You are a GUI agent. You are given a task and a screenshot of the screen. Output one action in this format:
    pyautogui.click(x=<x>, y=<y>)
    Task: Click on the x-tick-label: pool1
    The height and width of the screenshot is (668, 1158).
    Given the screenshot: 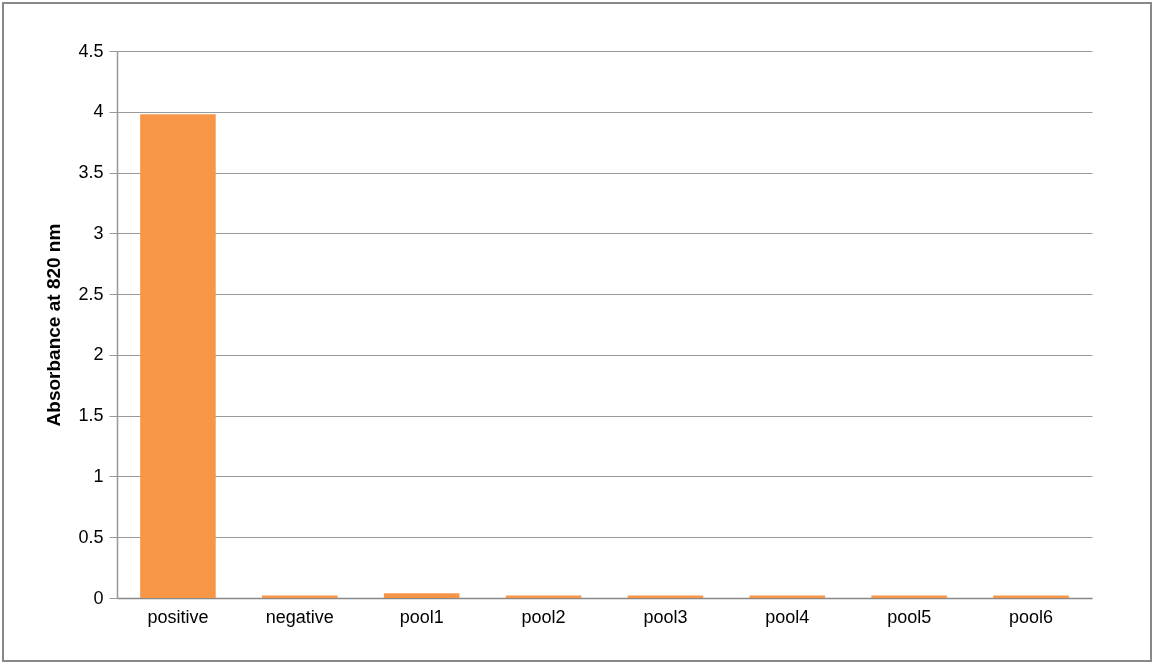 What is the action you would take?
    pyautogui.click(x=421, y=616)
    